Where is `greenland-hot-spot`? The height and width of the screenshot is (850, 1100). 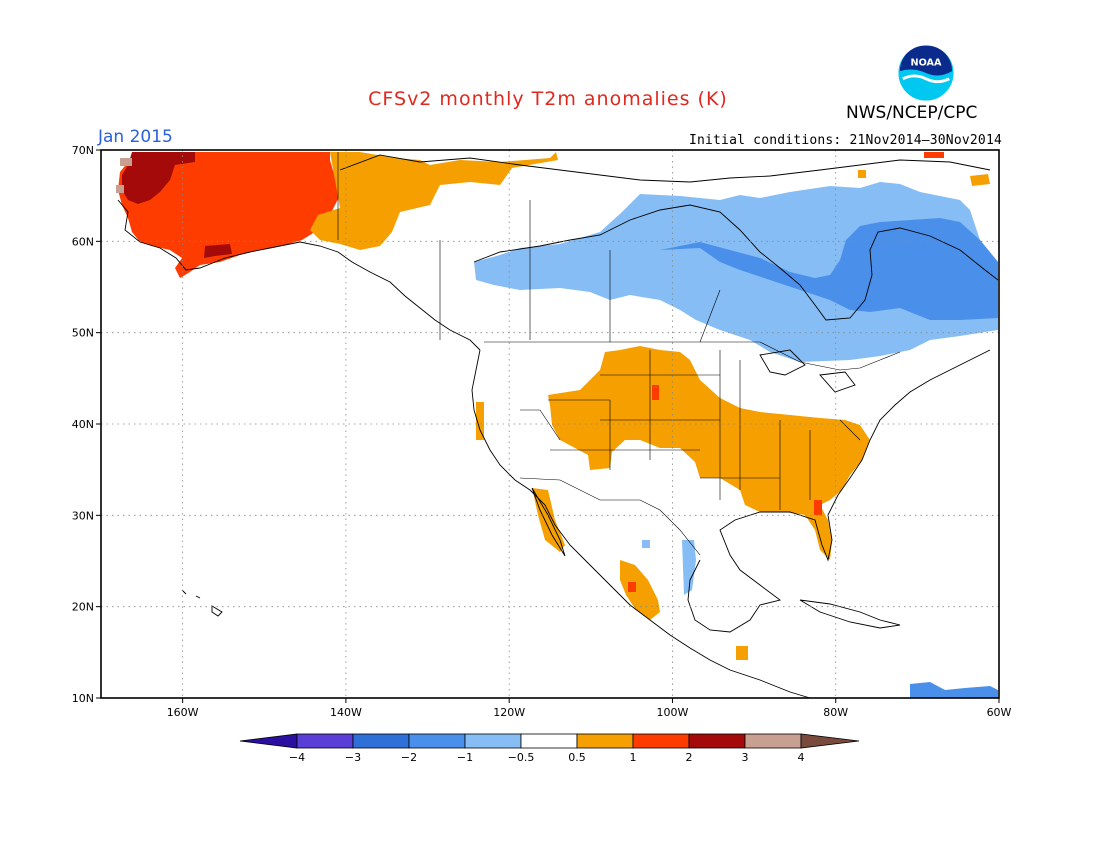
greenland-hot-spot is located at coordinates (934, 155).